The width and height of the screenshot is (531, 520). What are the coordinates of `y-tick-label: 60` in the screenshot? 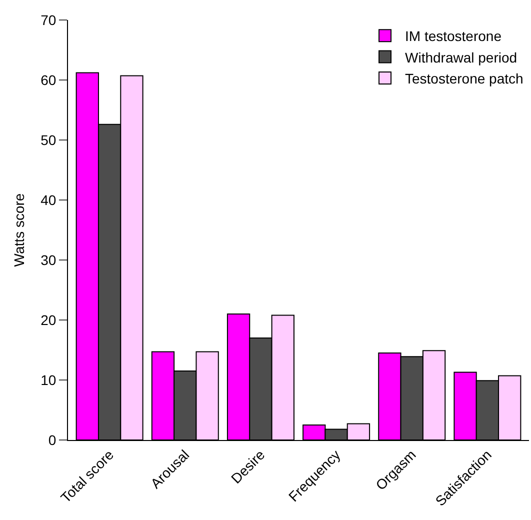 It's located at (48, 80).